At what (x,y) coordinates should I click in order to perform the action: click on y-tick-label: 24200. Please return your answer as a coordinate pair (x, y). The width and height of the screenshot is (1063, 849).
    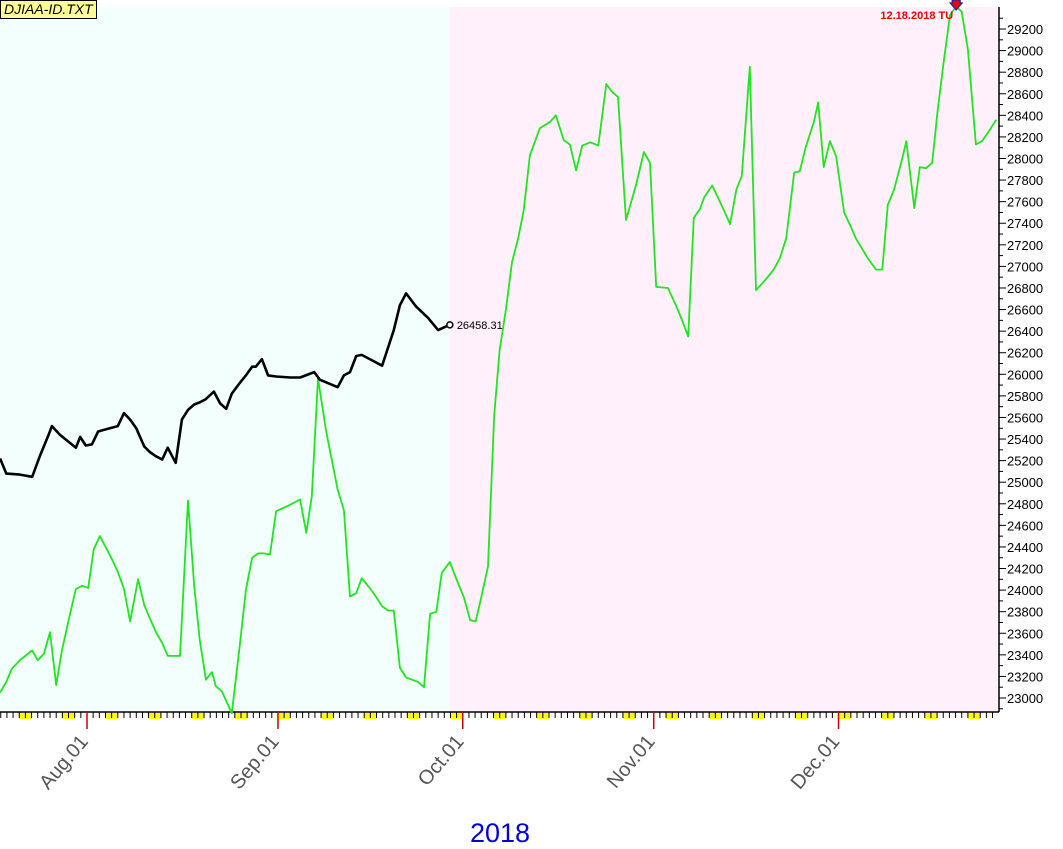
    Looking at the image, I should click on (1025, 569).